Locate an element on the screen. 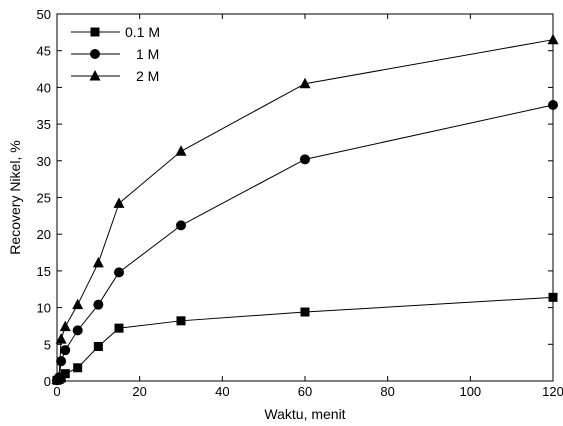 The image size is (563, 426). y-axis-title: Recovery Nikel, % is located at coordinates (15, 197).